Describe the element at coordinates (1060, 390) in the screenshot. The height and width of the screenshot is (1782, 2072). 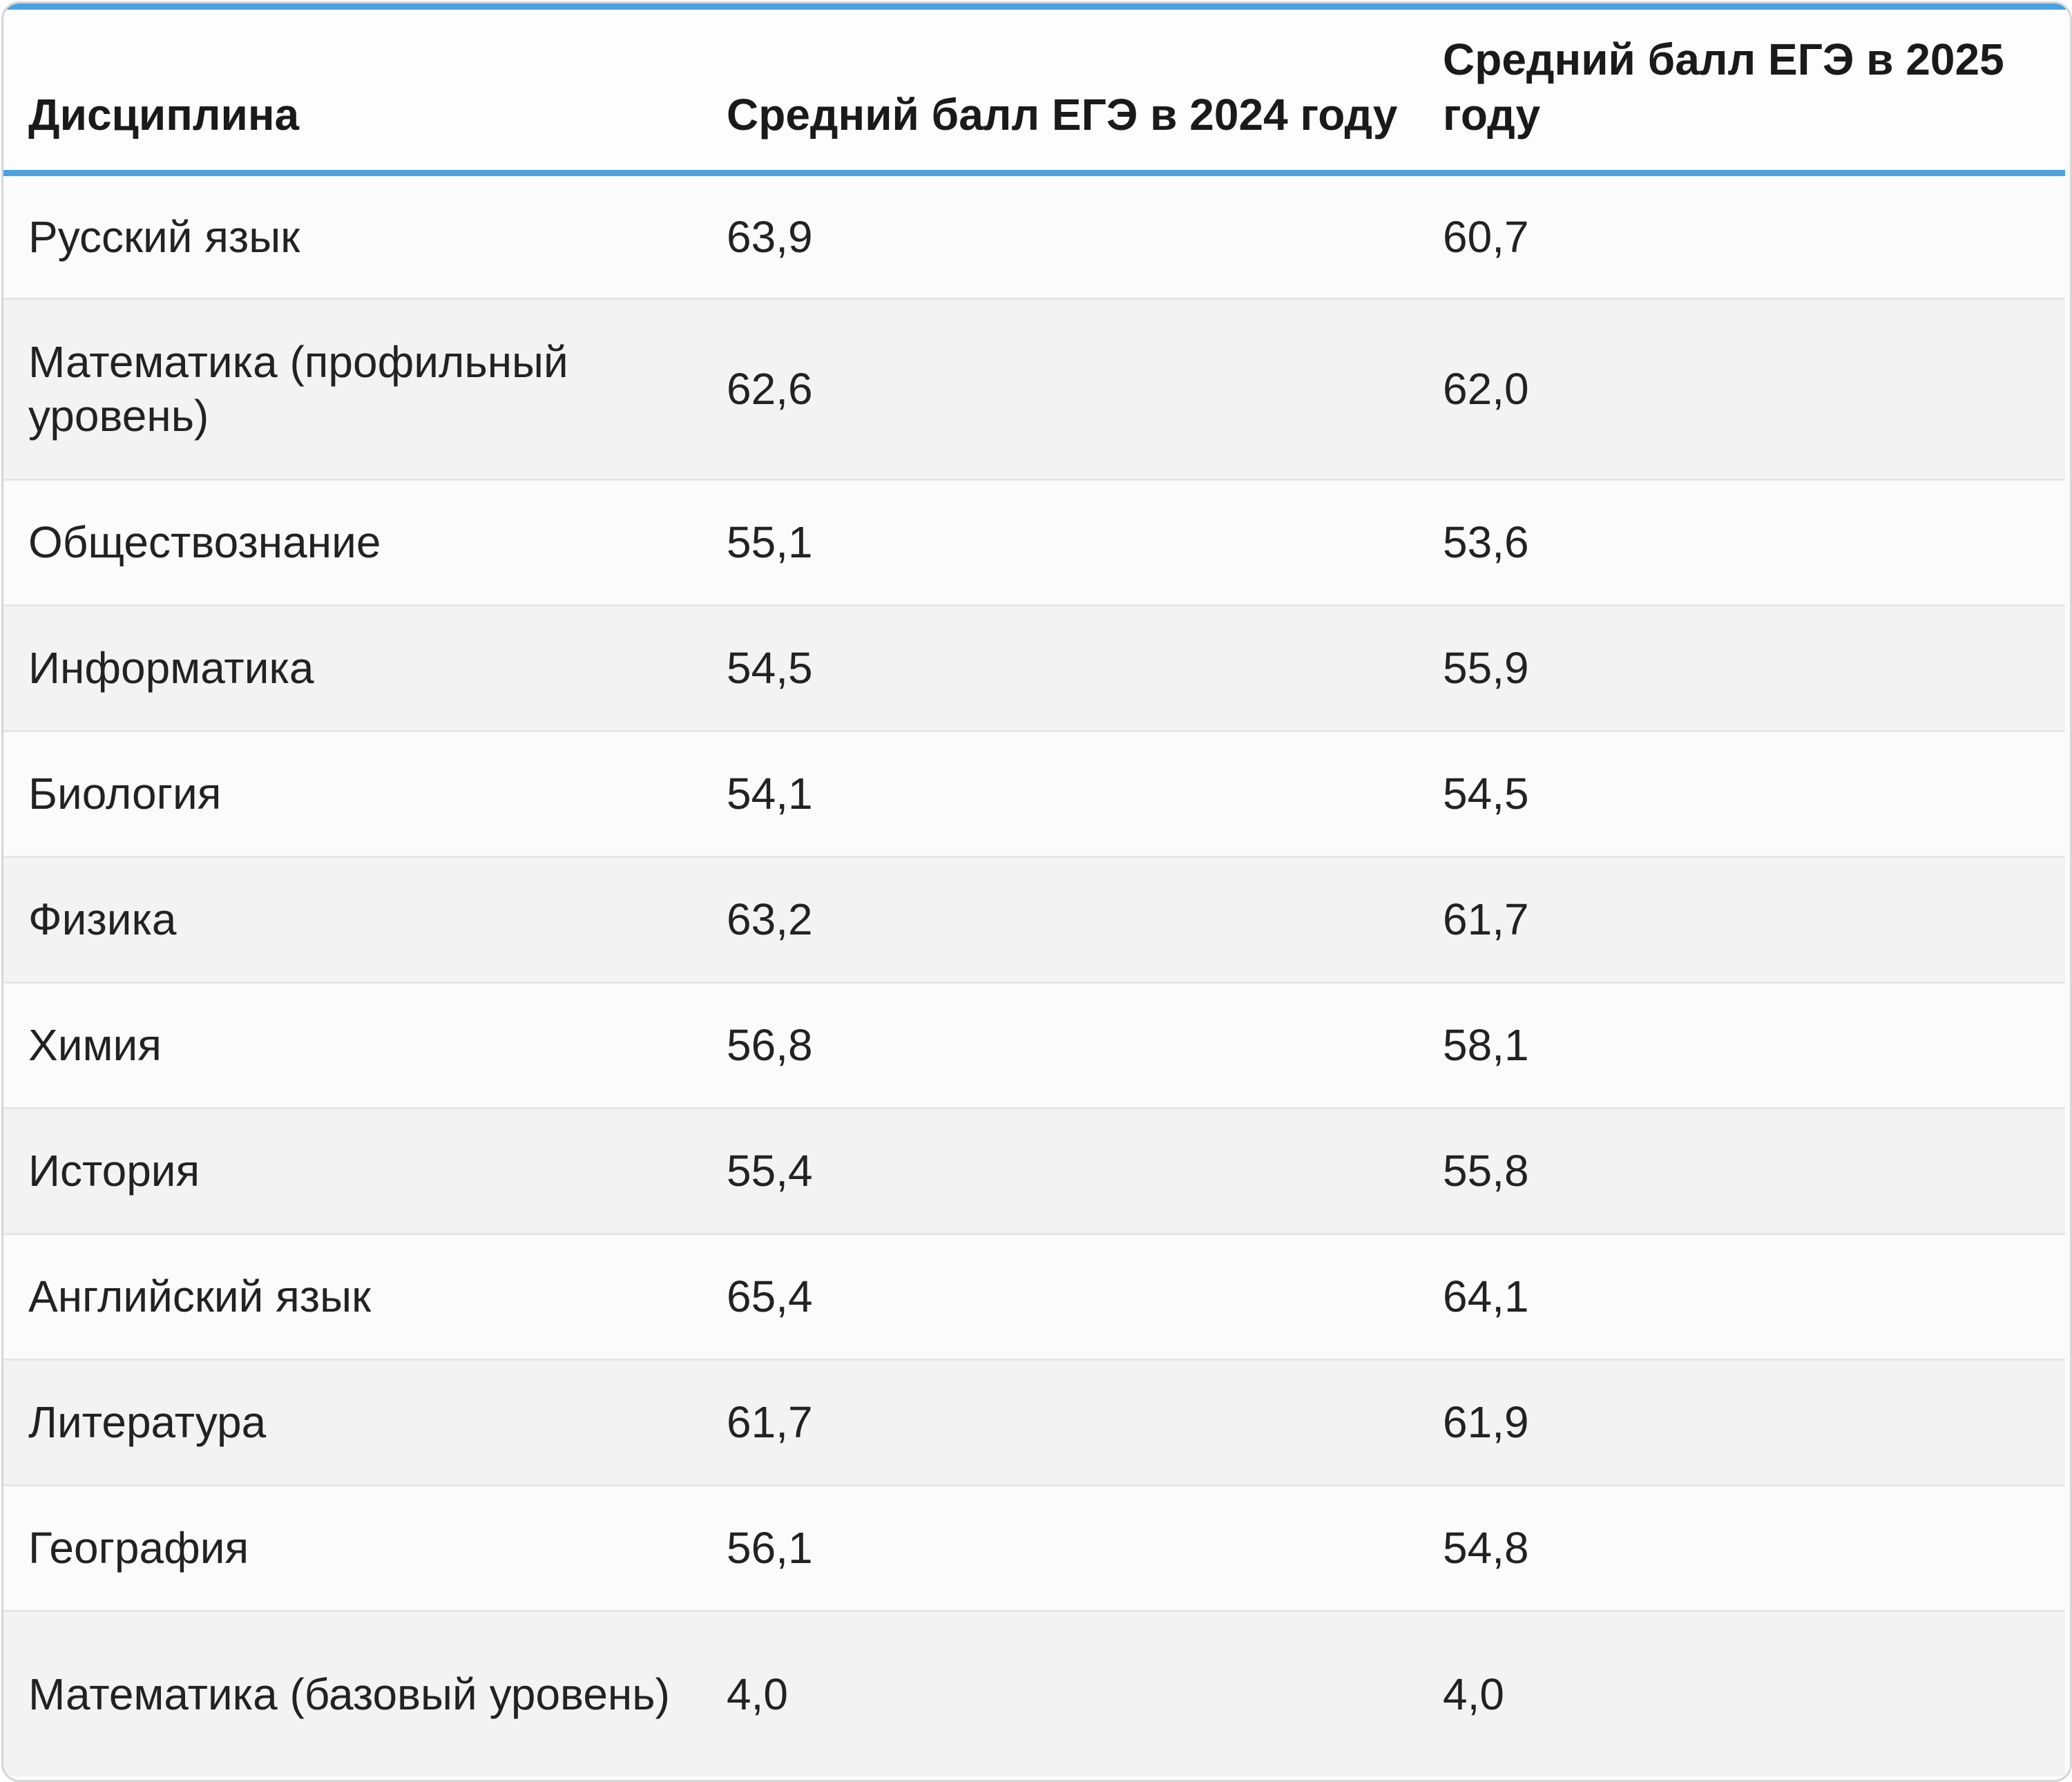
I see `score-2024-cell: 62,6` at that location.